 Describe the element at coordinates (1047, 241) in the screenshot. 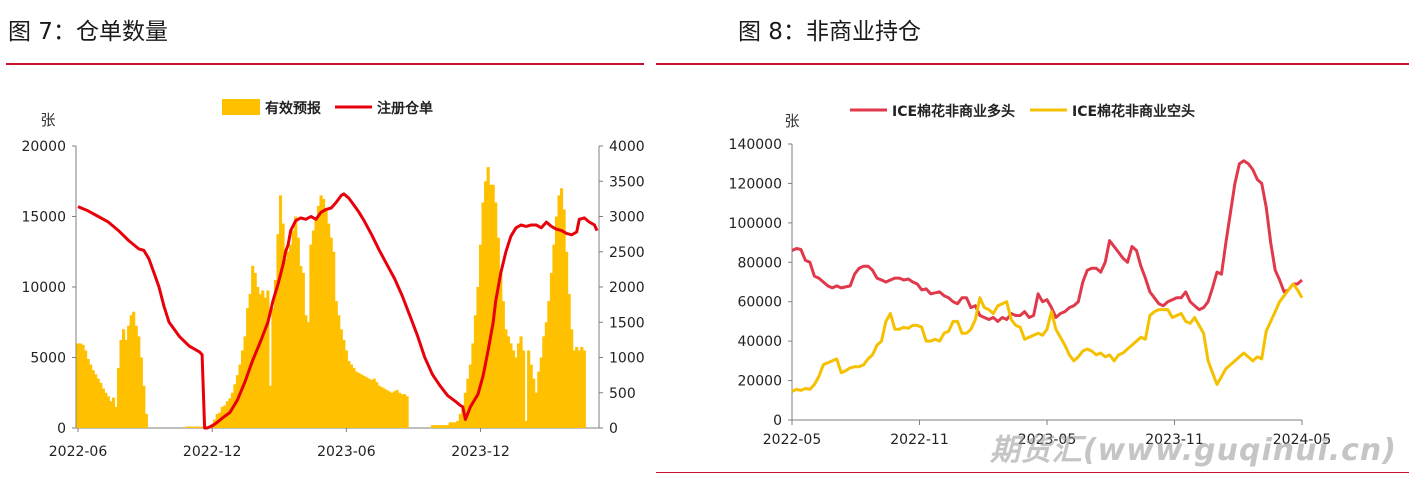

I see `line-noncommercial-long` at that location.